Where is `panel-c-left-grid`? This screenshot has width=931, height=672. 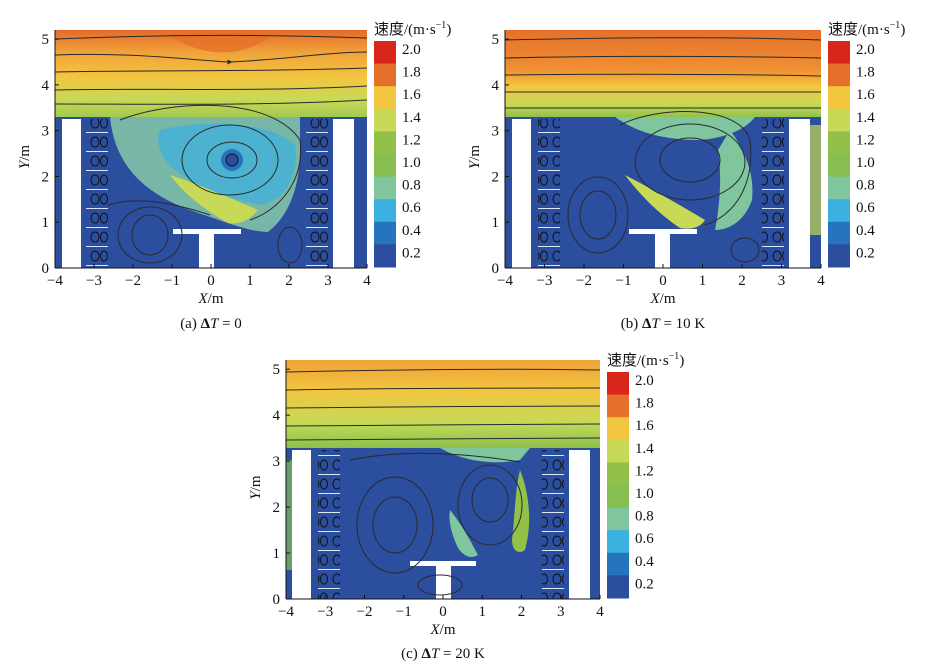
panel-c-left-grid is located at coordinates (329, 524).